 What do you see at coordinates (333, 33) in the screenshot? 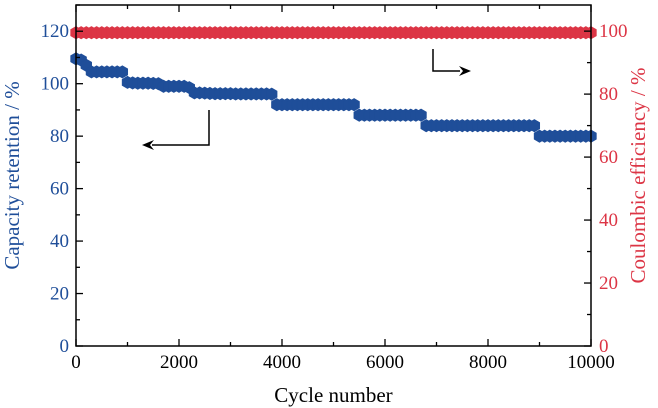
I see `coulombic-efficiency-series` at bounding box center [333, 33].